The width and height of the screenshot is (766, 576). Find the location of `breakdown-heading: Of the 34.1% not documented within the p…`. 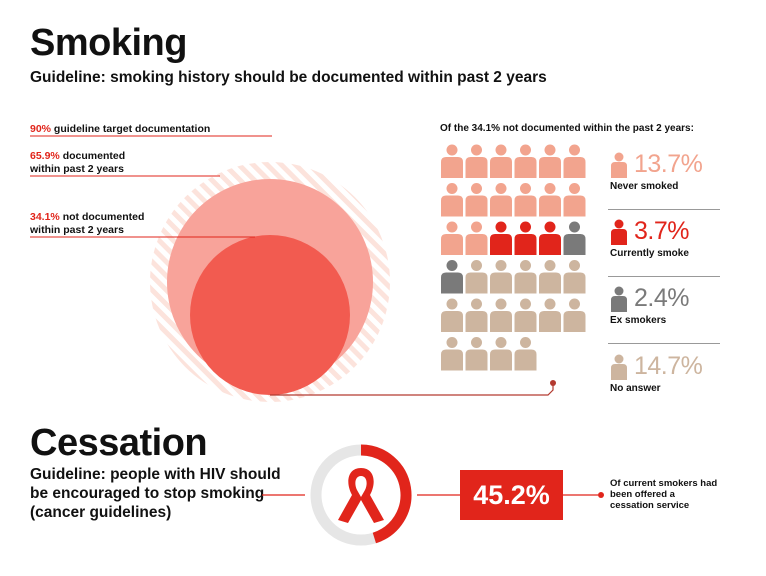

breakdown-heading: Of the 34.1% not documented within the p… is located at coordinates (567, 128).